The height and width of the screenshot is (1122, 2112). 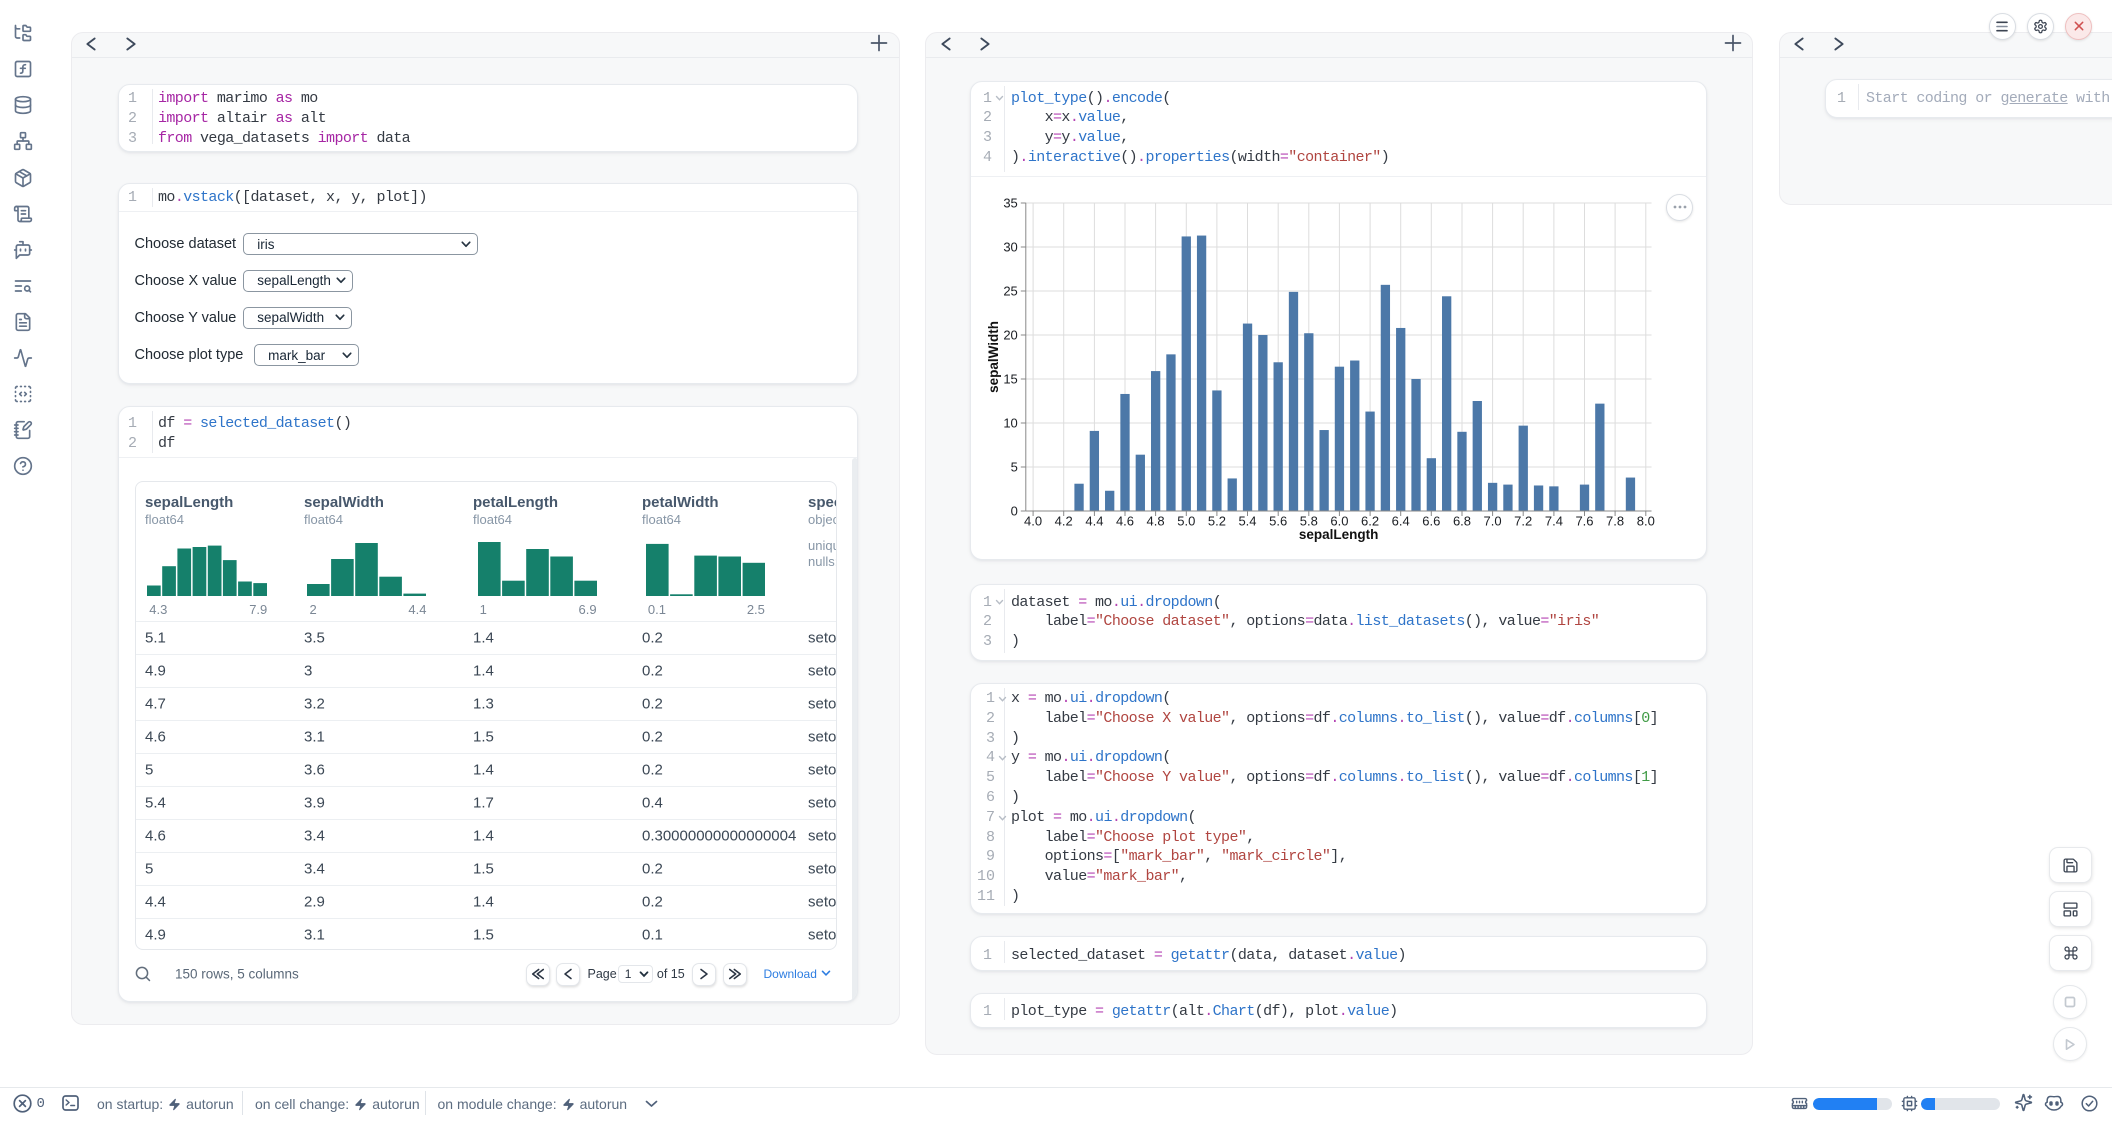 What do you see at coordinates (1615, 520) in the screenshot?
I see `svg-text: 7.8` at bounding box center [1615, 520].